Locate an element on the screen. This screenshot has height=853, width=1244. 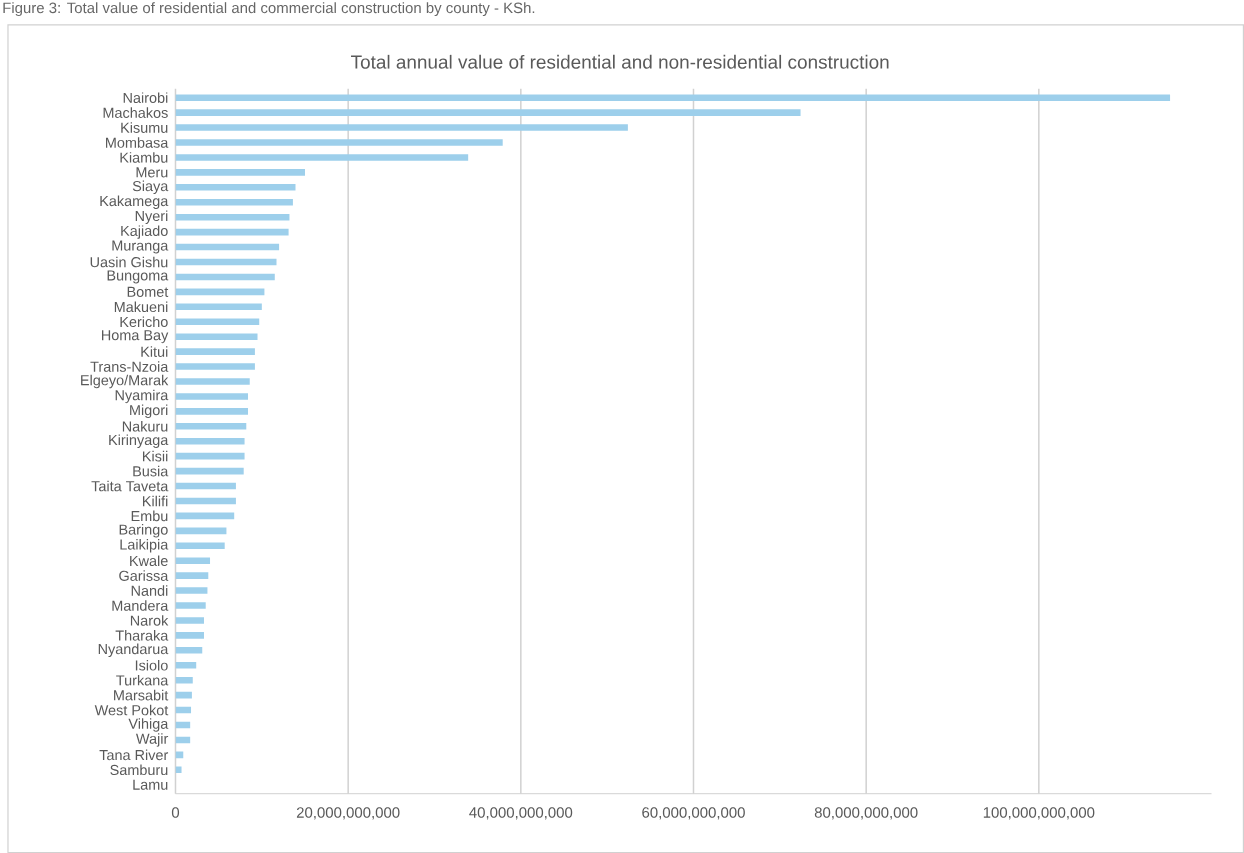
y-tick-label: Nandi is located at coordinates (149, 590).